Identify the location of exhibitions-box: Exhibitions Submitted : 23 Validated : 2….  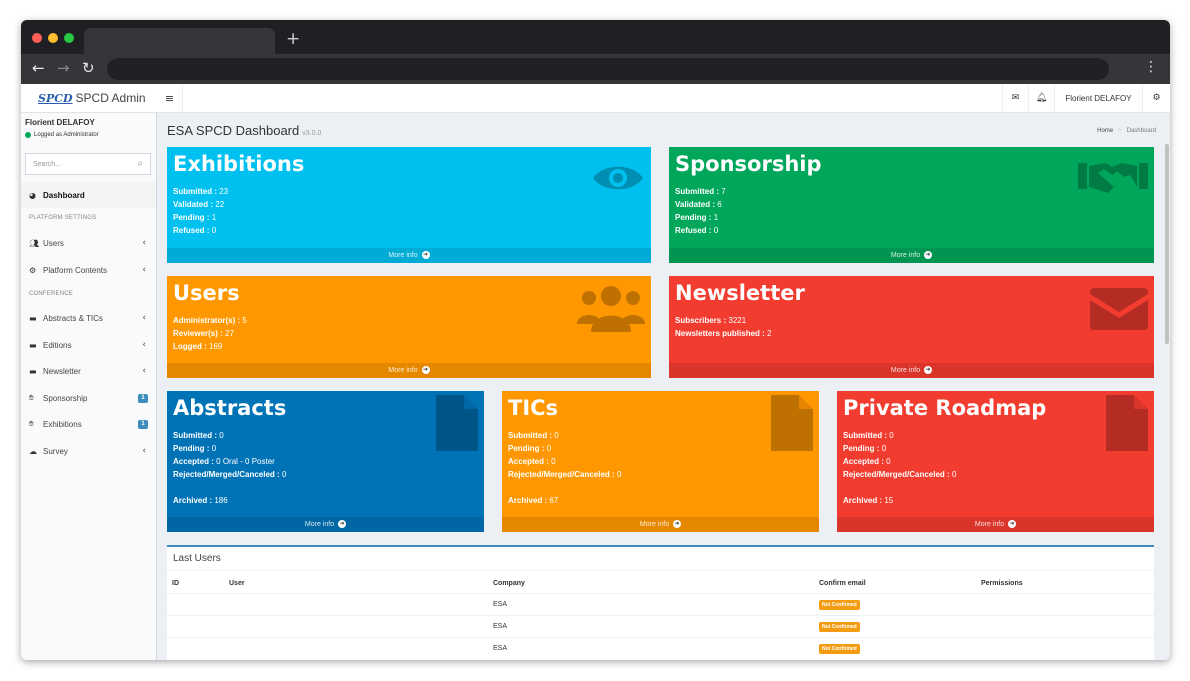
(409, 205).